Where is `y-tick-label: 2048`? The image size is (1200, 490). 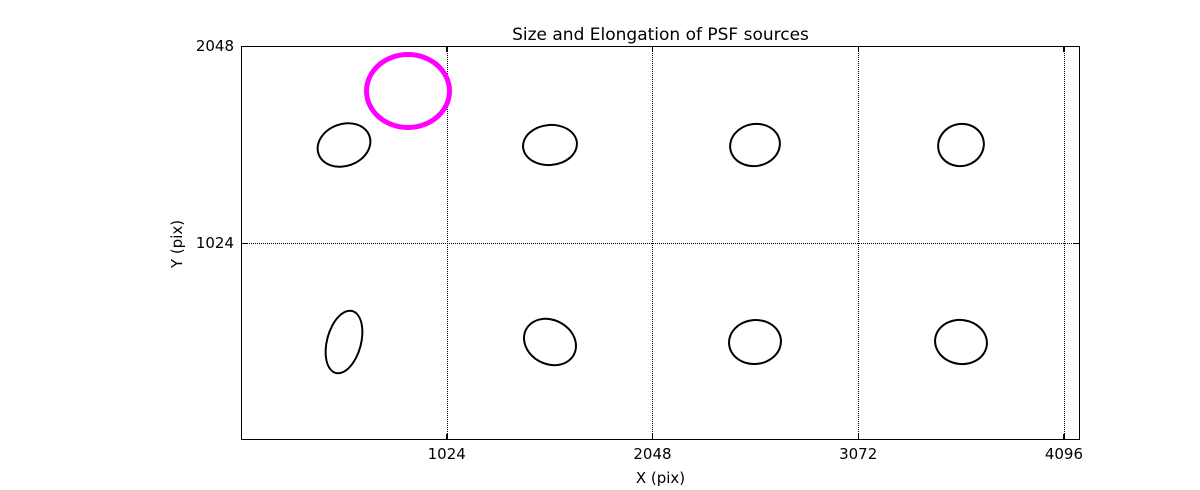 y-tick-label: 2048 is located at coordinates (214, 46).